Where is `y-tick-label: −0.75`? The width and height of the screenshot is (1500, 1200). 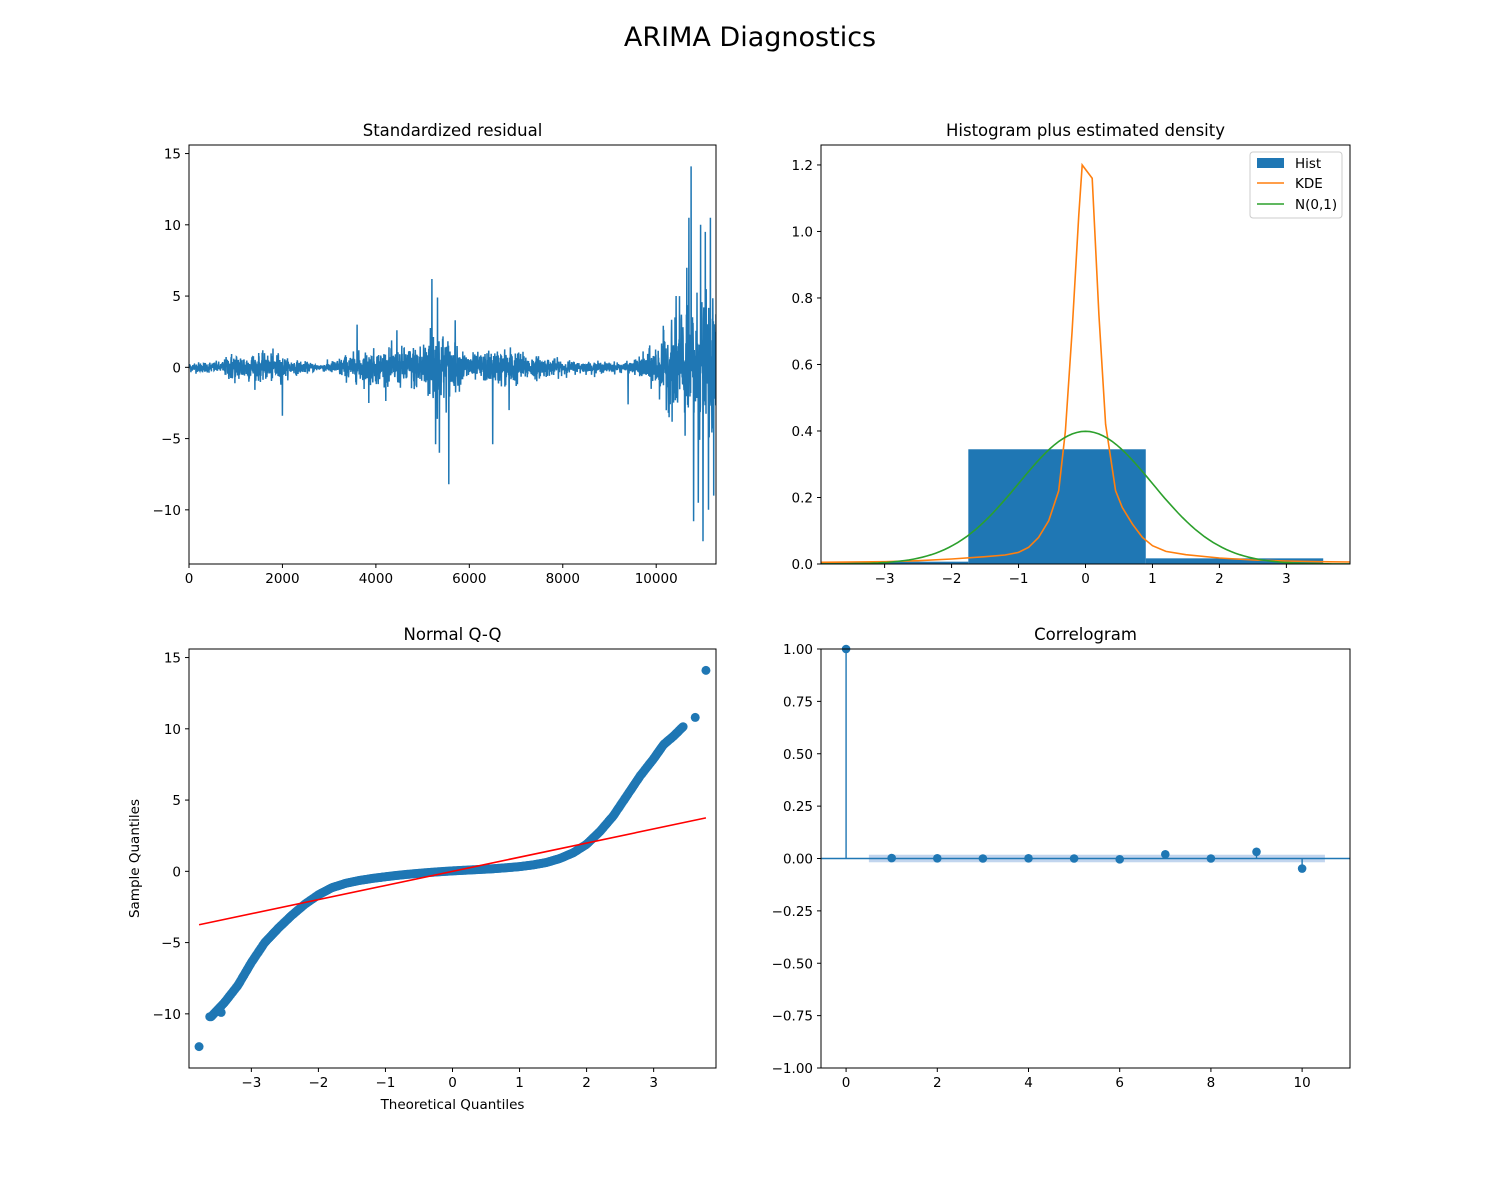 y-tick-label: −0.75 is located at coordinates (792, 1017).